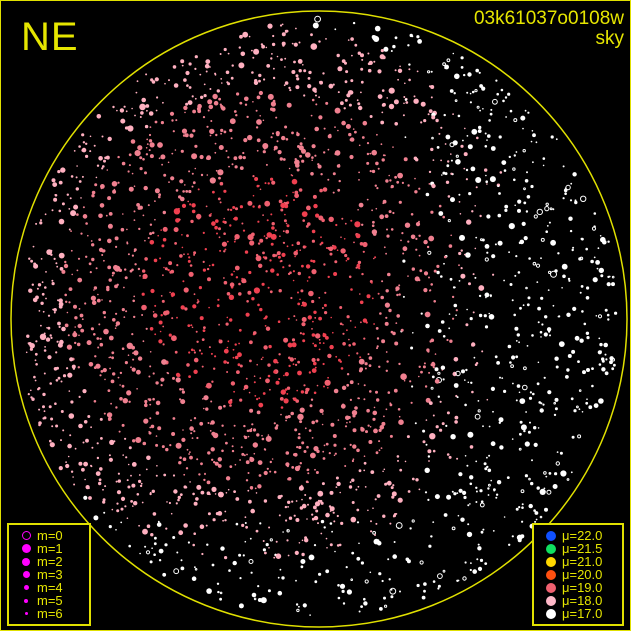  I want to click on brightness-legend-item: μ=21.0, so click(578, 561).